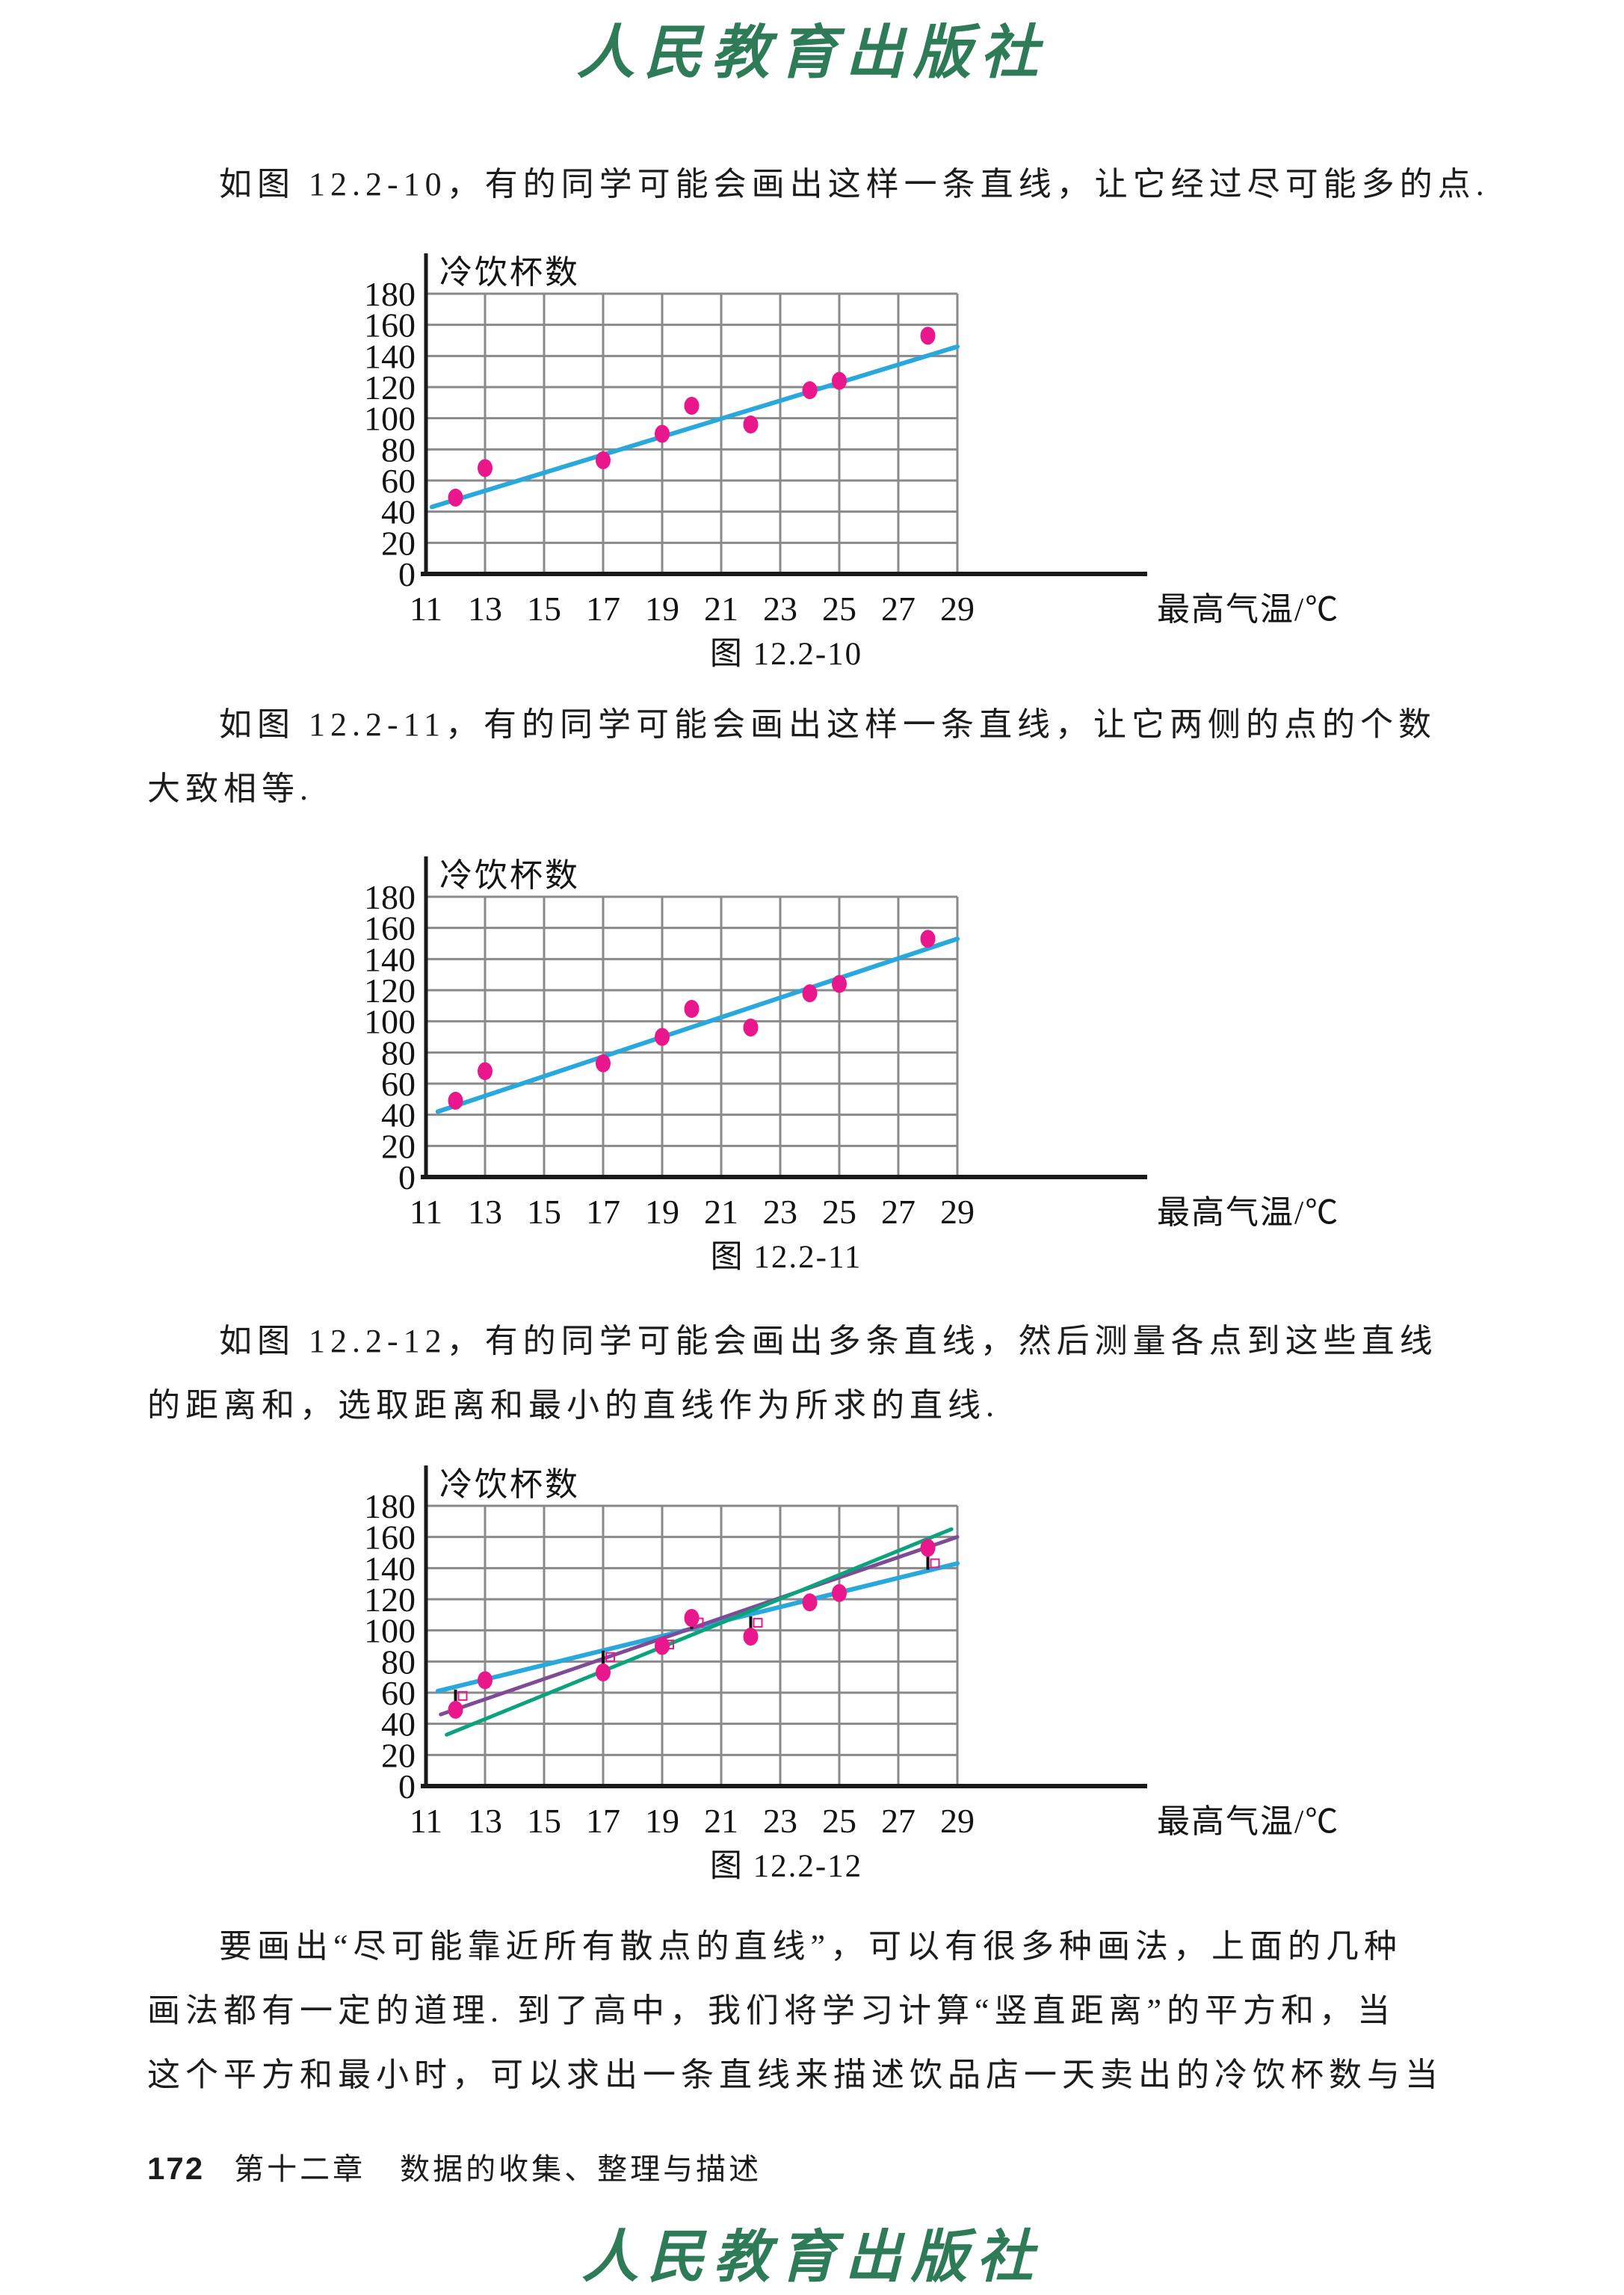 The image size is (1624, 2295). What do you see at coordinates (854, 184) in the screenshot?
I see `paragraph-line: 如图 12.2-10，有的同学可能会画出这样一条直线，让它经过尽可能多的点.` at bounding box center [854, 184].